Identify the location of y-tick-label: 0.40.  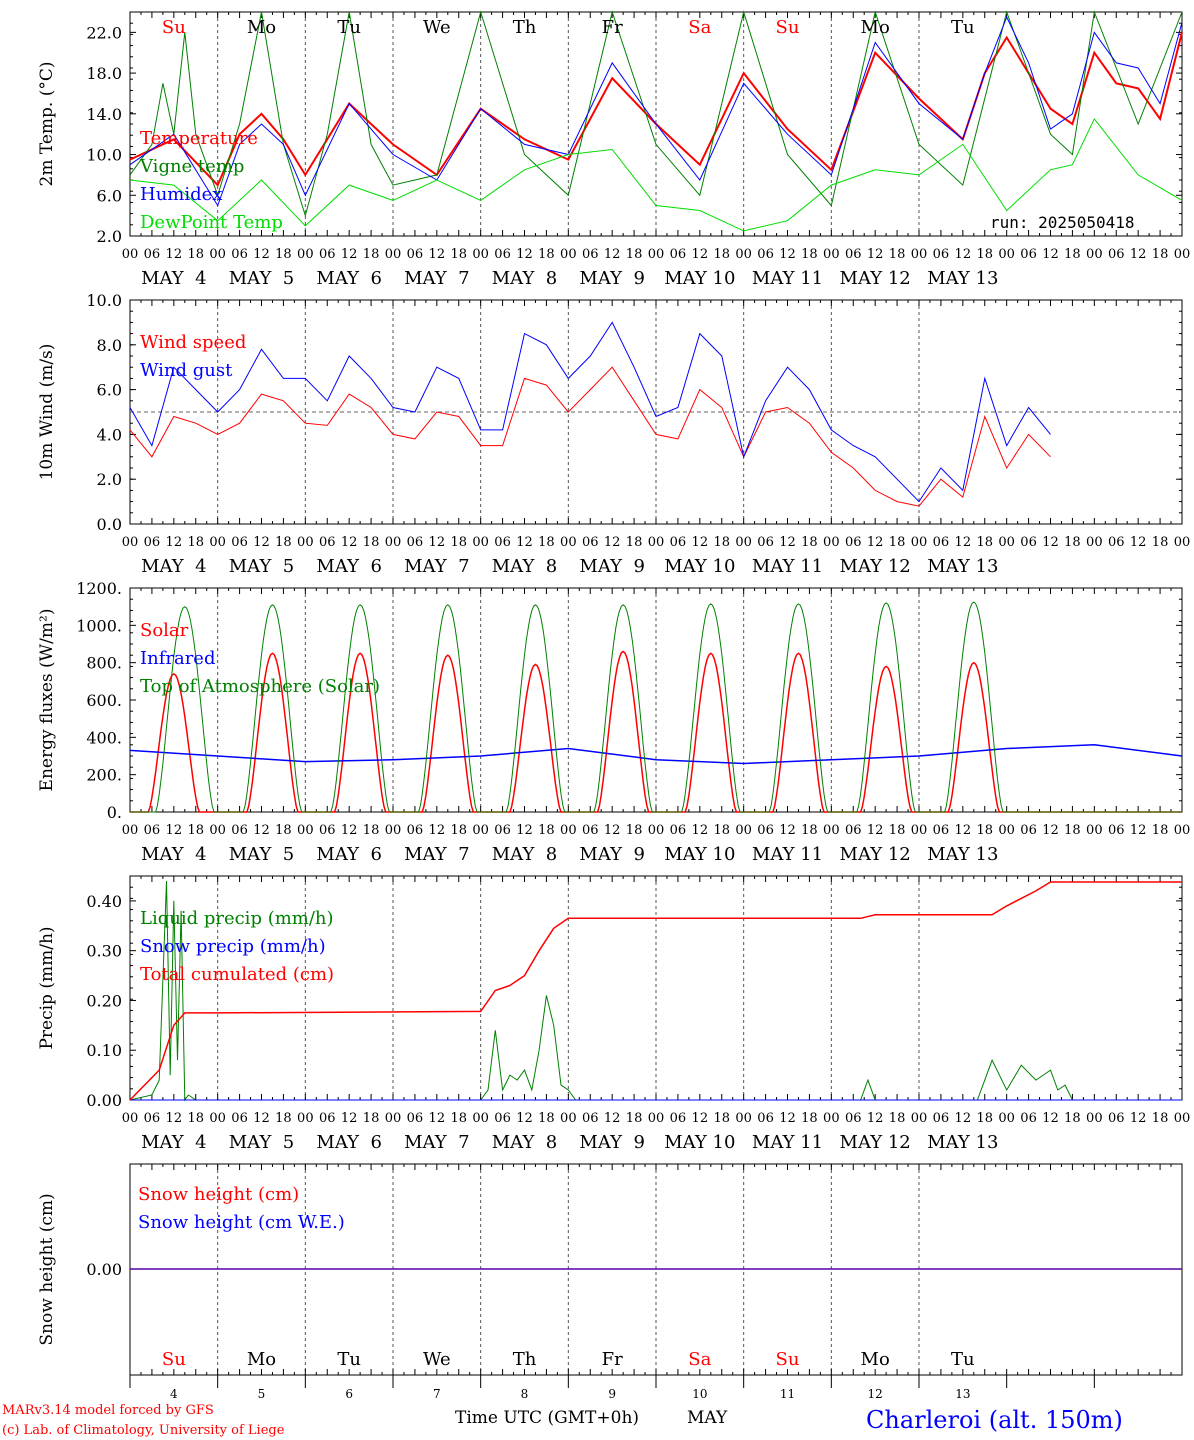
(104, 901).